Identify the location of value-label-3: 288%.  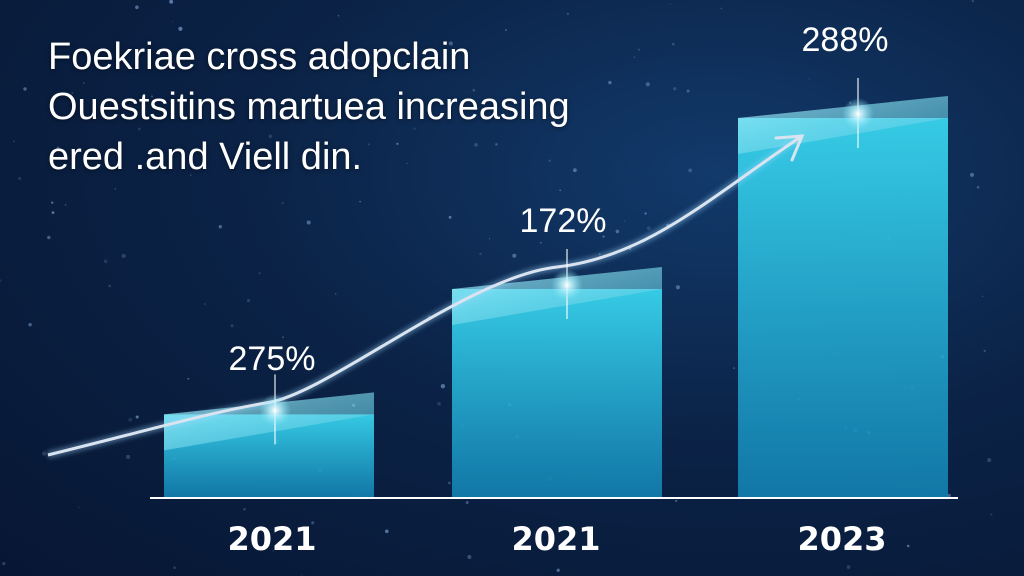
(845, 40).